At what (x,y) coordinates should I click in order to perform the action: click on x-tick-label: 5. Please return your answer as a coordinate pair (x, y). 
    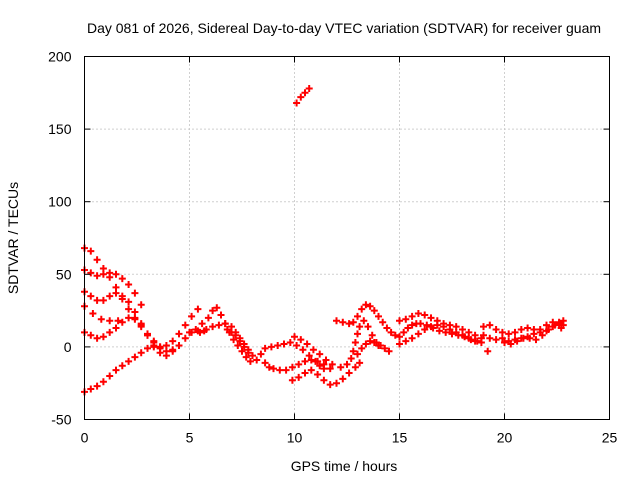
    Looking at the image, I should click on (190, 438).